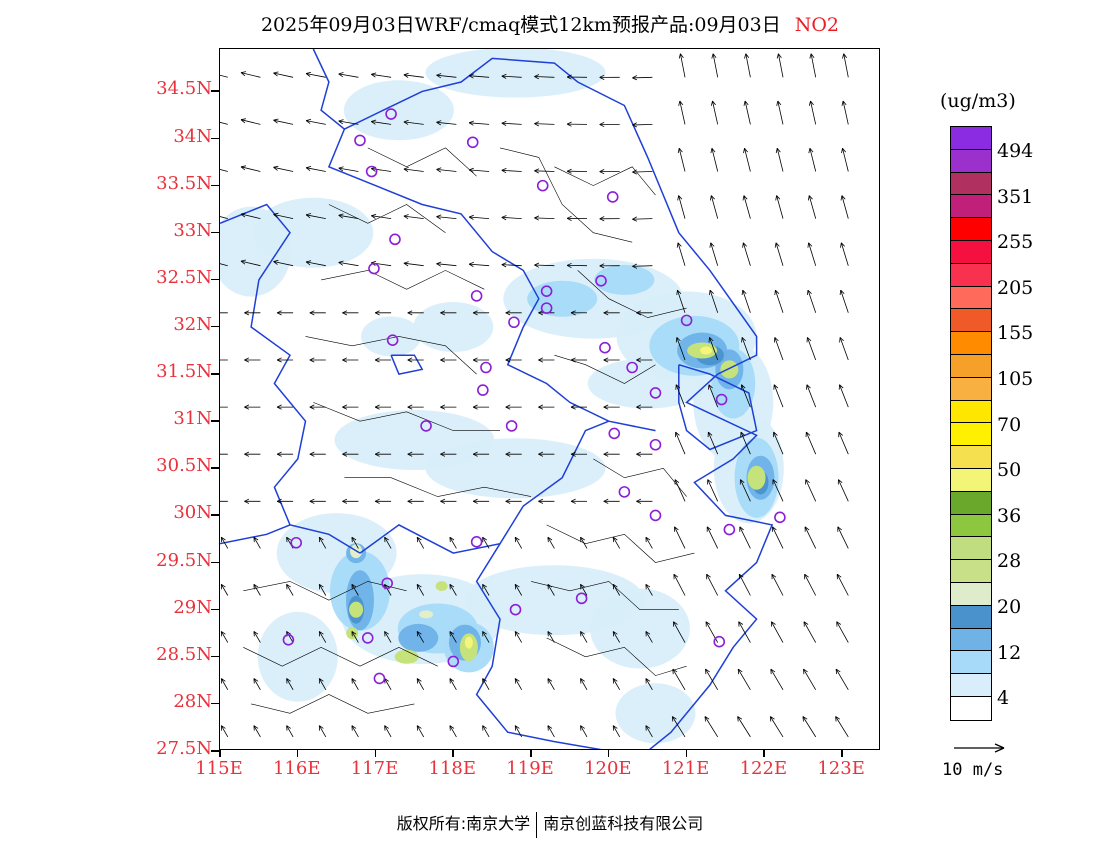 This screenshot has width=1100, height=850. I want to click on wind-reference-arrow, so click(979, 748).